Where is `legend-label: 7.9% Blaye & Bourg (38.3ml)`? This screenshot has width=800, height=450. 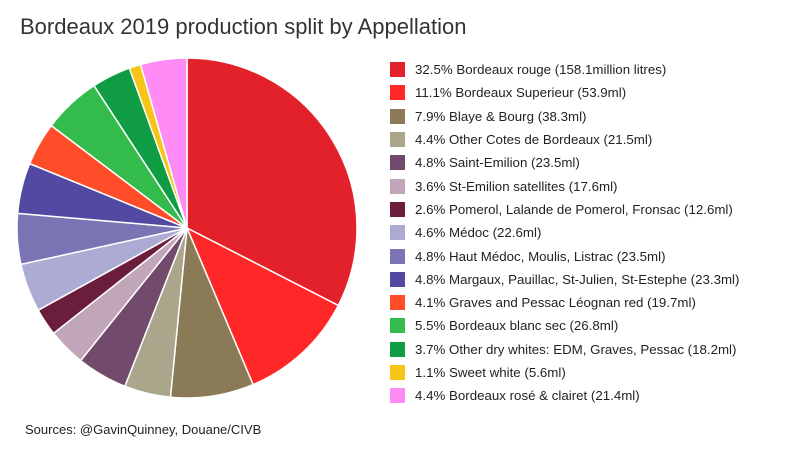 legend-label: 7.9% Blaye & Bourg (38.3ml) is located at coordinates (501, 116).